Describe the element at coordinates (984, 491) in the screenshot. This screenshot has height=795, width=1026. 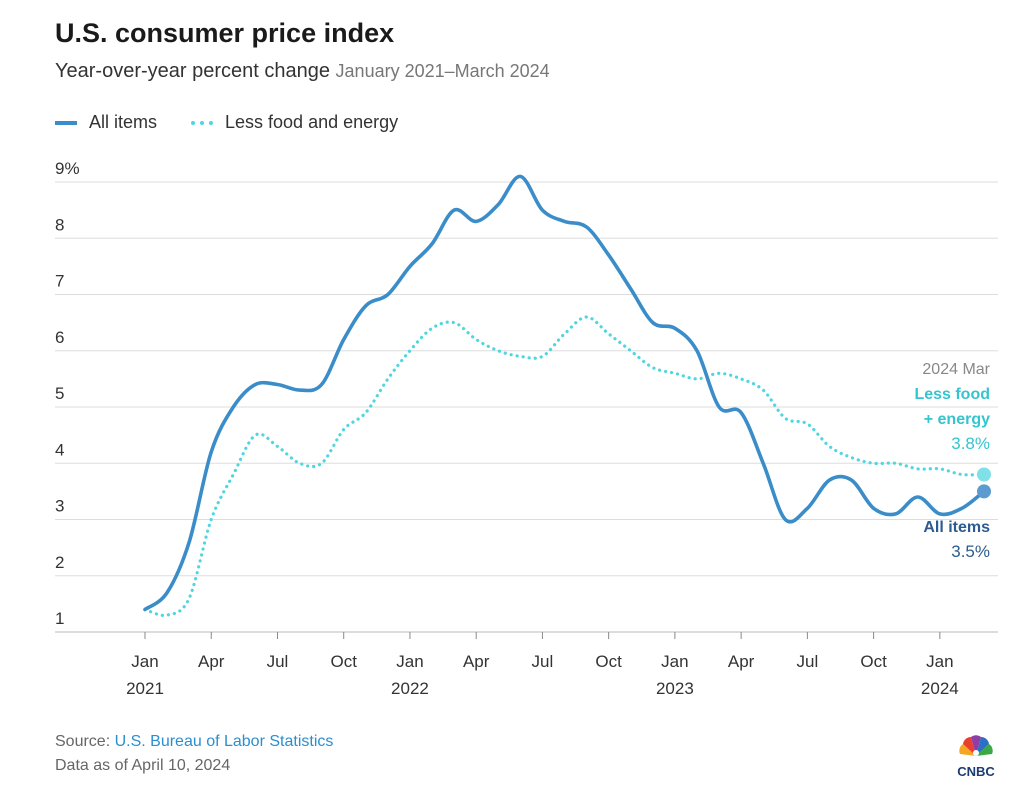
I see `end-point-all-items` at that location.